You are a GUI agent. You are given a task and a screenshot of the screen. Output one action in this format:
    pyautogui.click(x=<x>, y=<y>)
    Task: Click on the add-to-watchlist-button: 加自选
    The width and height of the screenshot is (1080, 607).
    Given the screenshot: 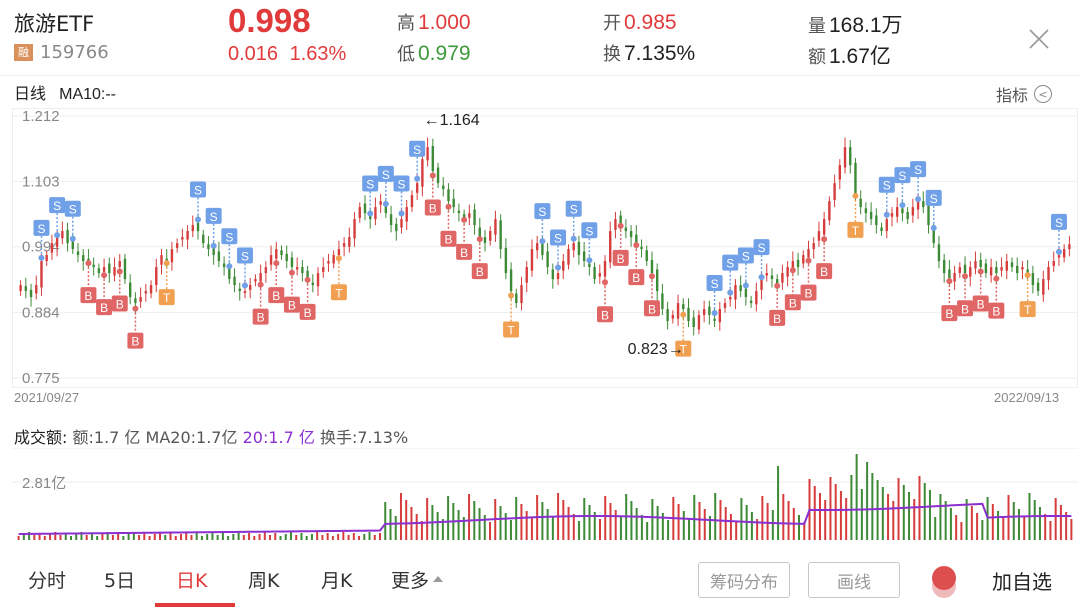 What is the action you would take?
    pyautogui.click(x=1022, y=582)
    